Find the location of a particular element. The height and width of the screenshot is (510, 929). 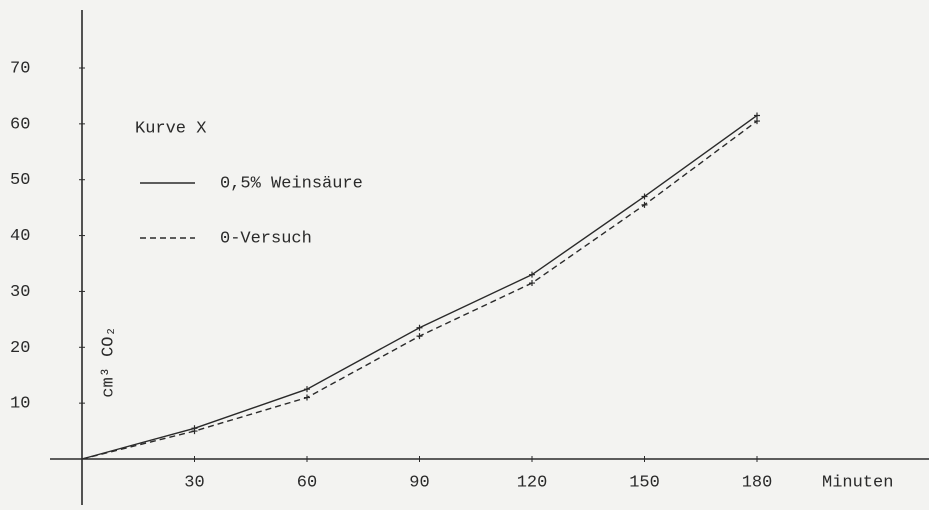

y-tick-label: 10 is located at coordinates (20, 404).